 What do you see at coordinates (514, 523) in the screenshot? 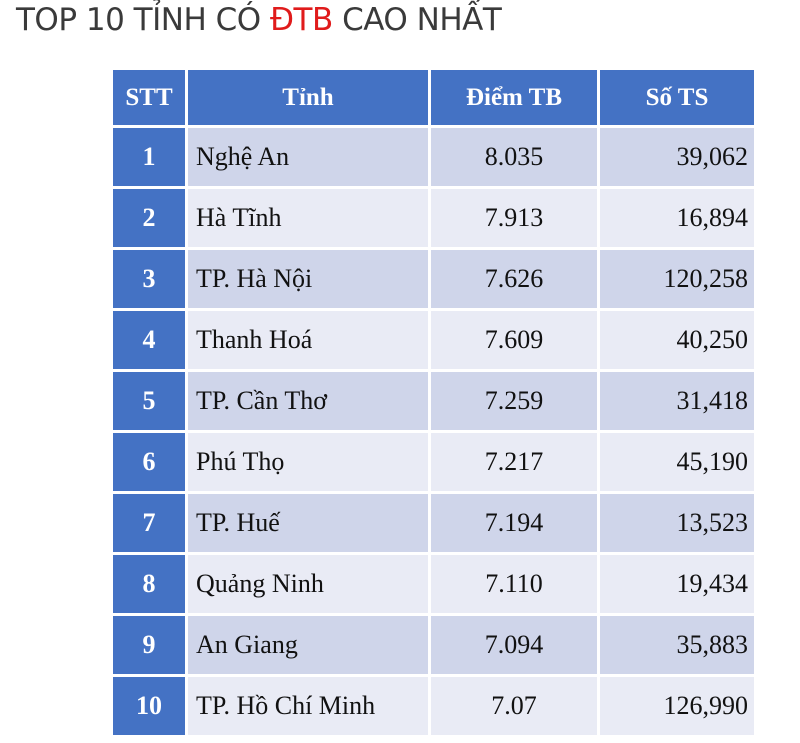
I see `cell-diem: 7.194` at bounding box center [514, 523].